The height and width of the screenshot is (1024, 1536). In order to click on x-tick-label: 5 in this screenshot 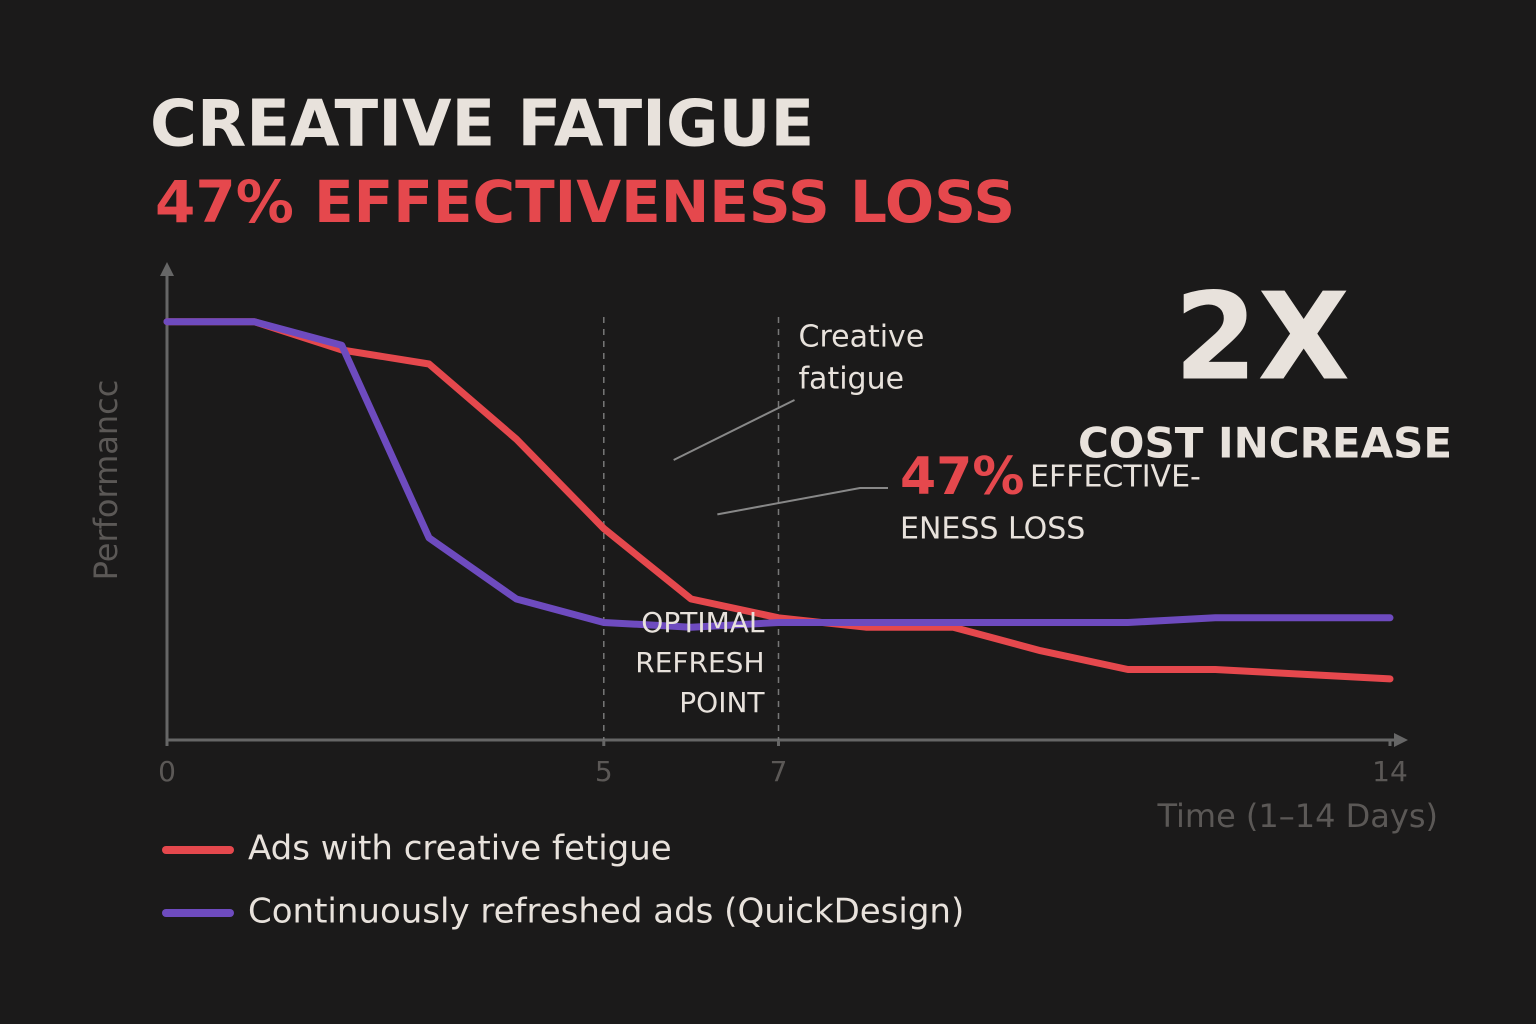, I will do `click(604, 771)`.